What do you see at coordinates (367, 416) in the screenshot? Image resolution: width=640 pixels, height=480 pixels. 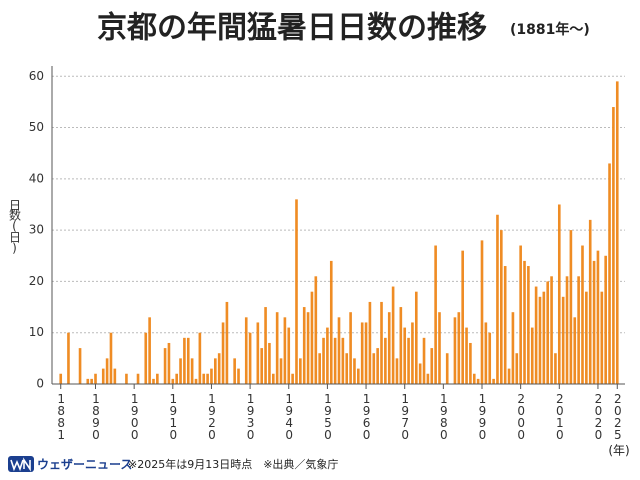 I see `x-tick-label: 1960` at bounding box center [367, 416].